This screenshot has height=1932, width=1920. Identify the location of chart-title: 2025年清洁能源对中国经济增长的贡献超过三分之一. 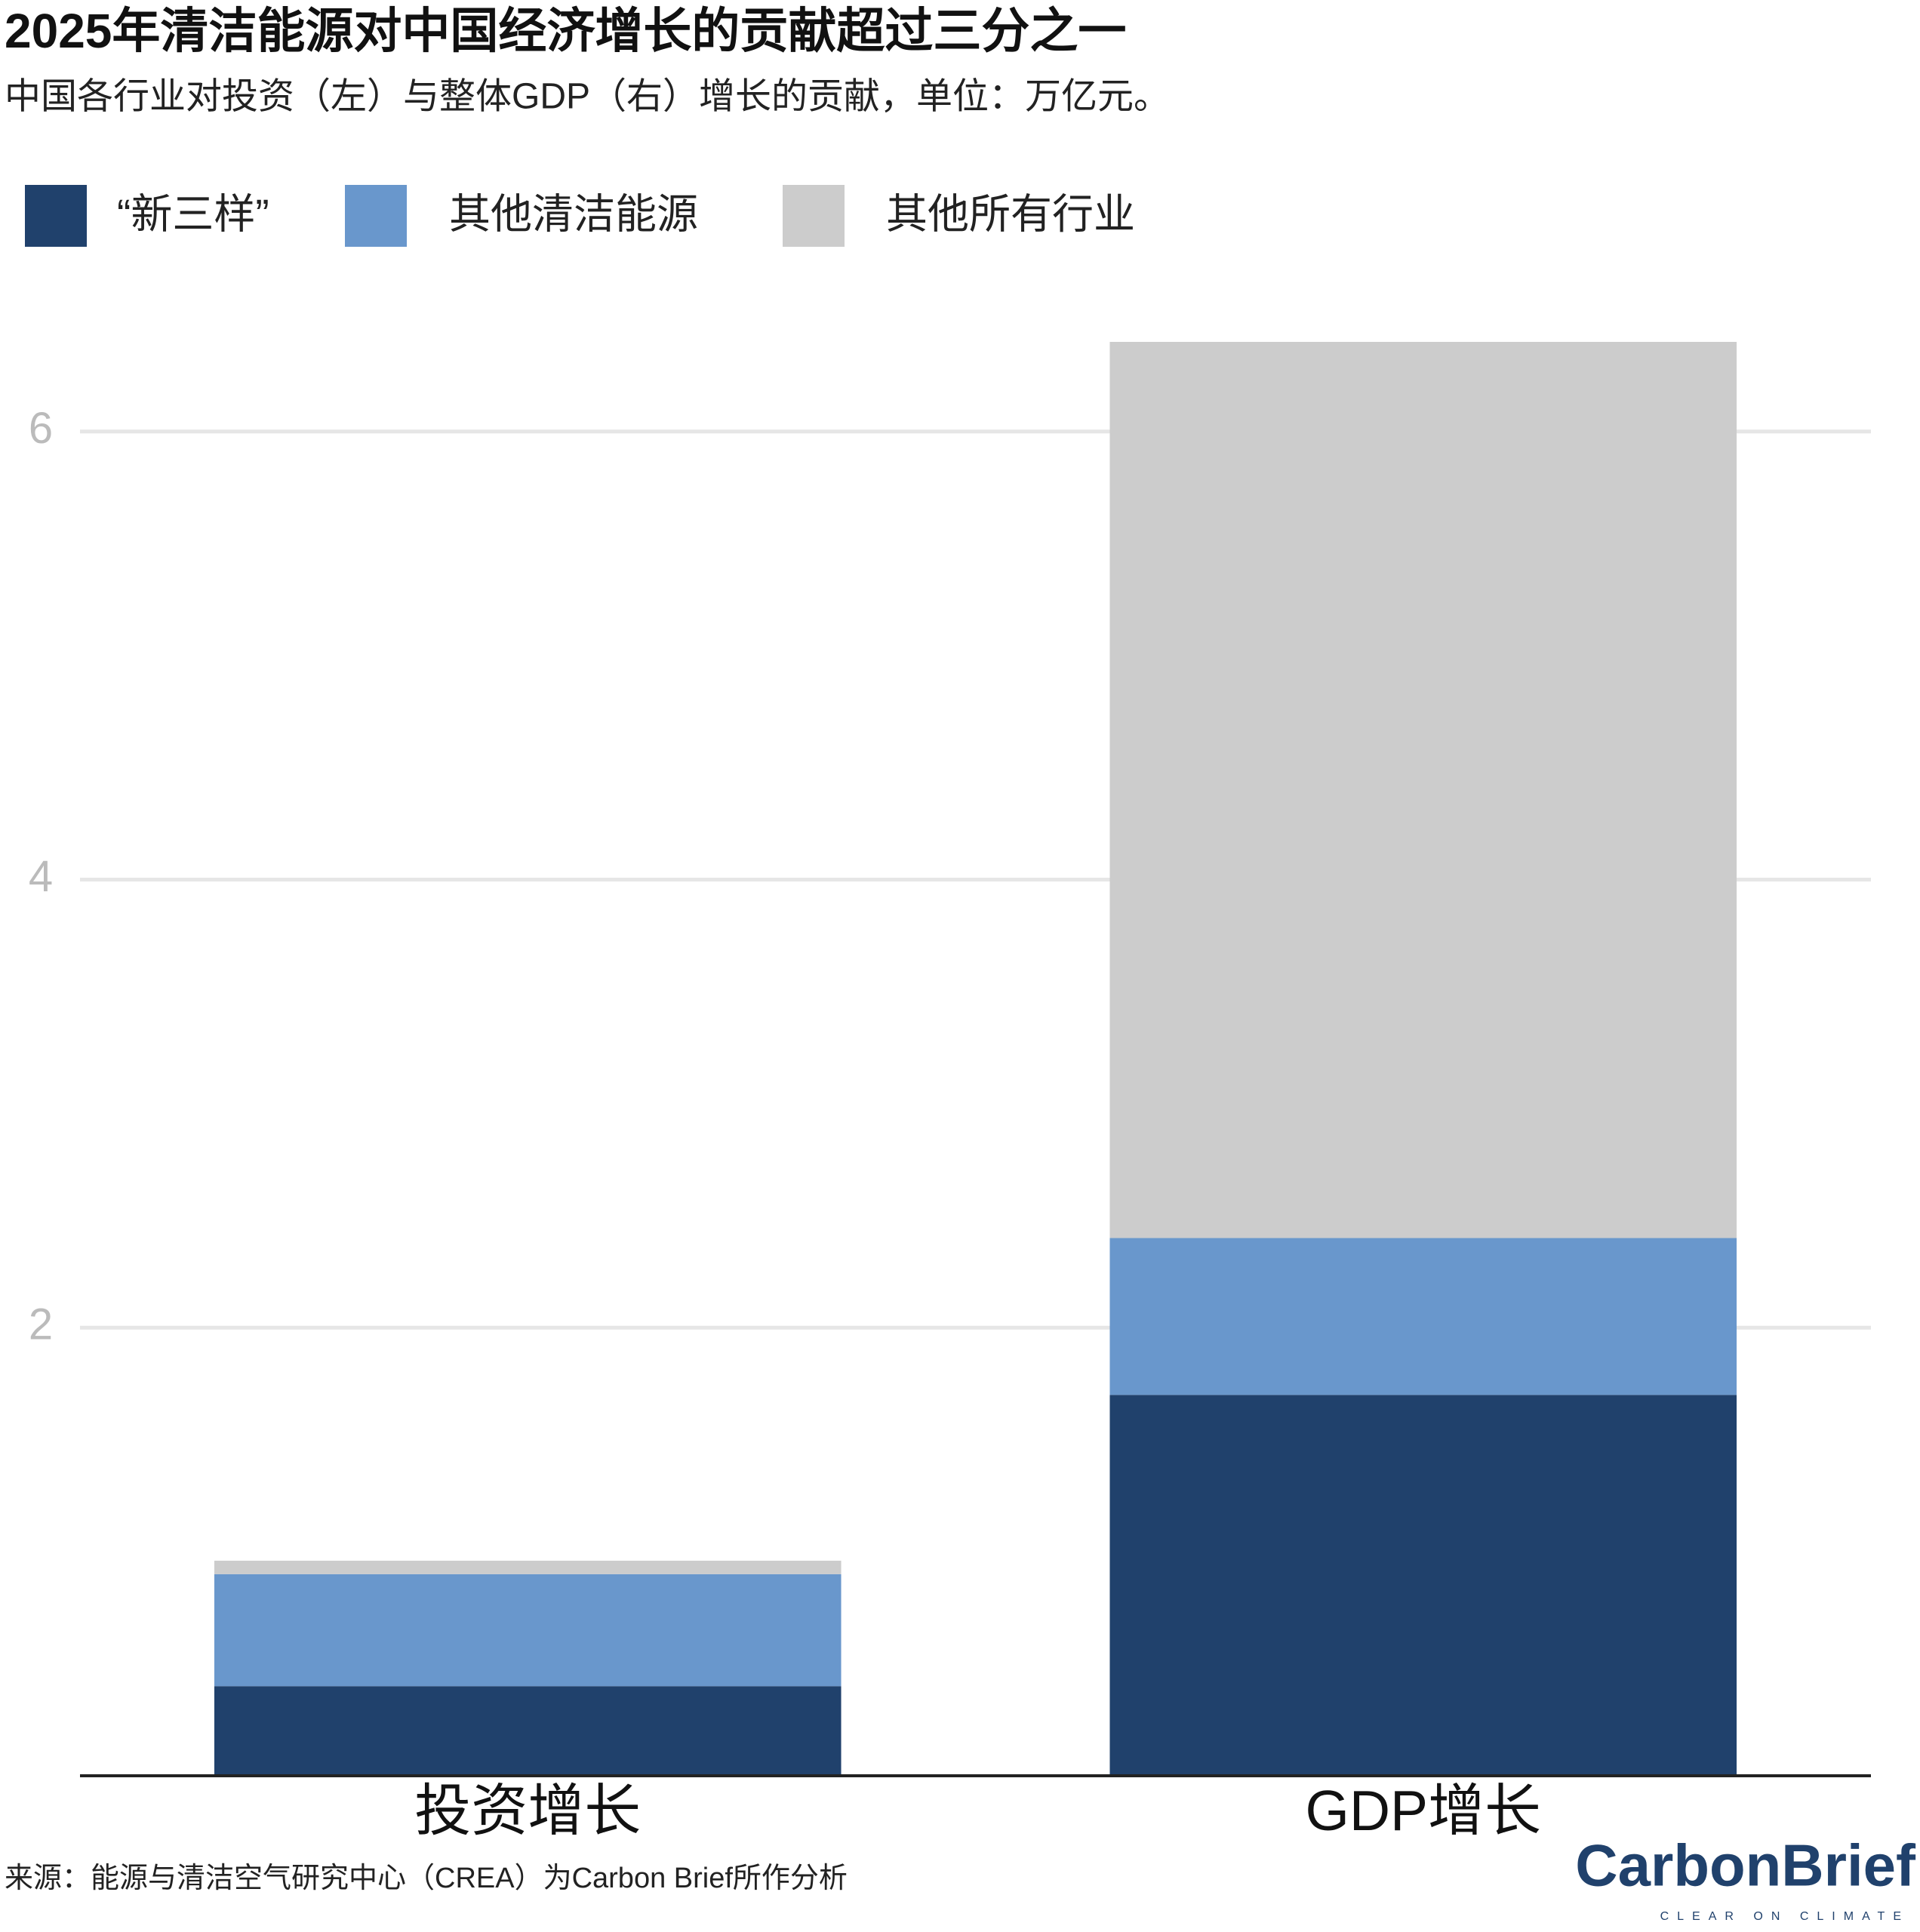
(566, 31).